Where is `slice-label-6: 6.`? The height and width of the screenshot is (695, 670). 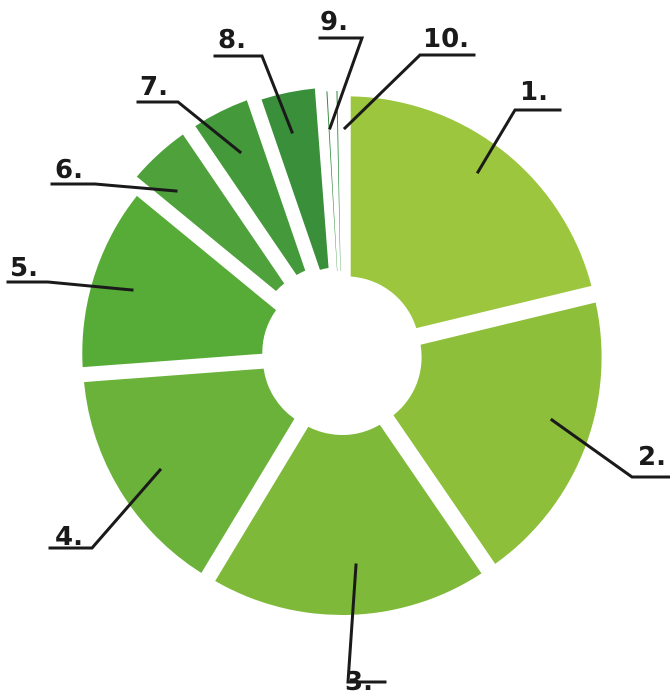 slice-label-6: 6. is located at coordinates (69, 170).